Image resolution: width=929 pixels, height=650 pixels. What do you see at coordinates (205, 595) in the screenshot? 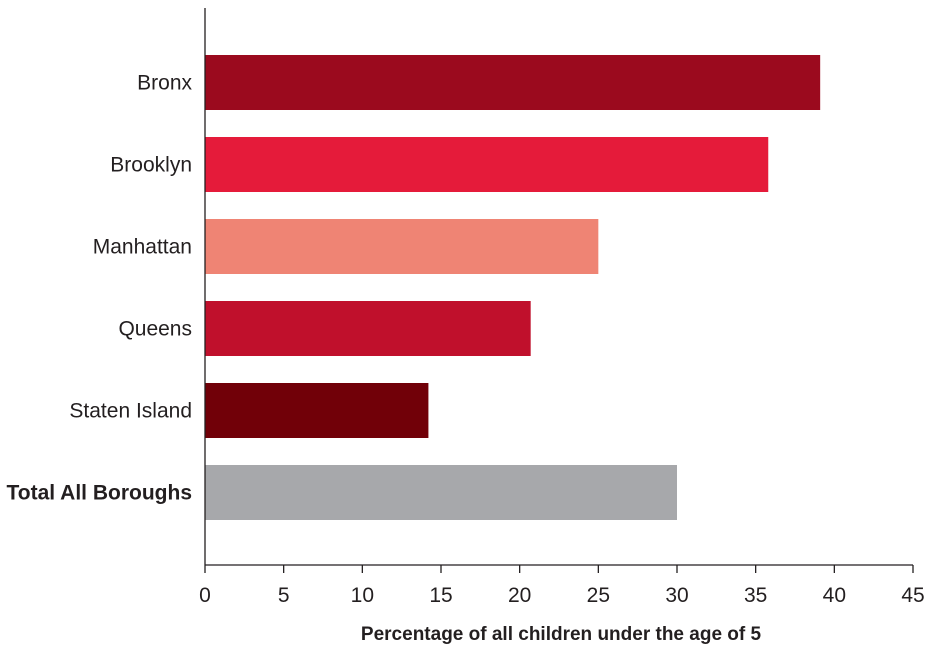
I see `x-tick-label-0: 0` at bounding box center [205, 595].